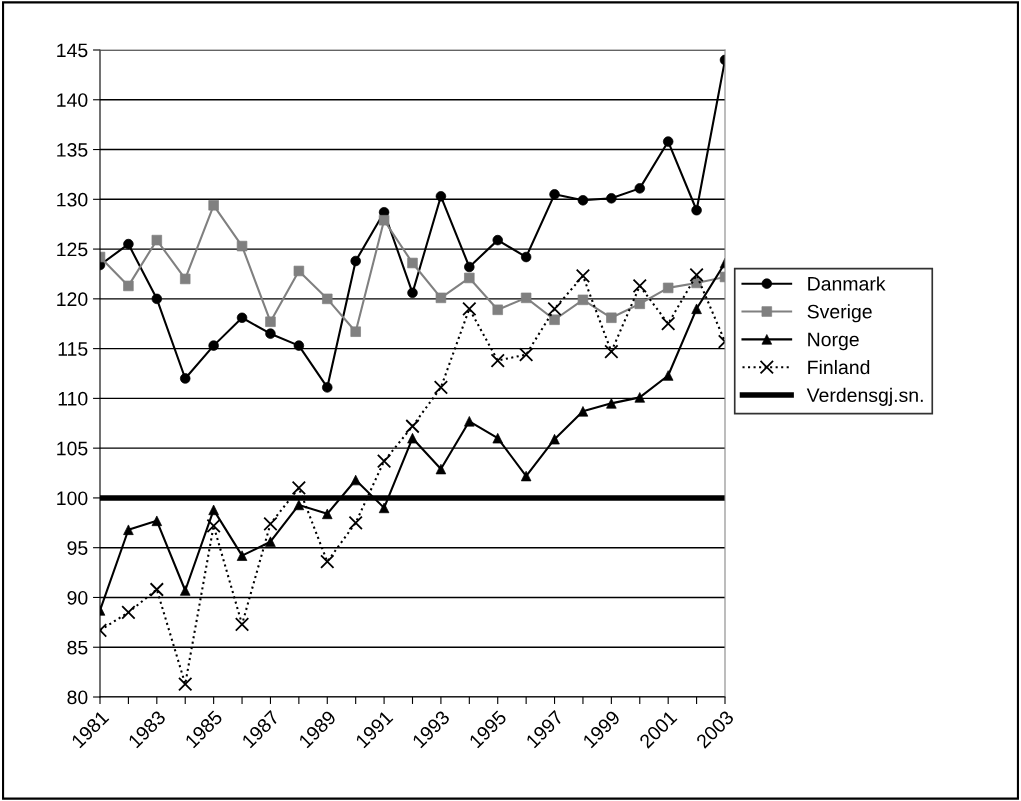 This screenshot has height=801, width=1021. I want to click on y-tick-label: 95, so click(77, 548).